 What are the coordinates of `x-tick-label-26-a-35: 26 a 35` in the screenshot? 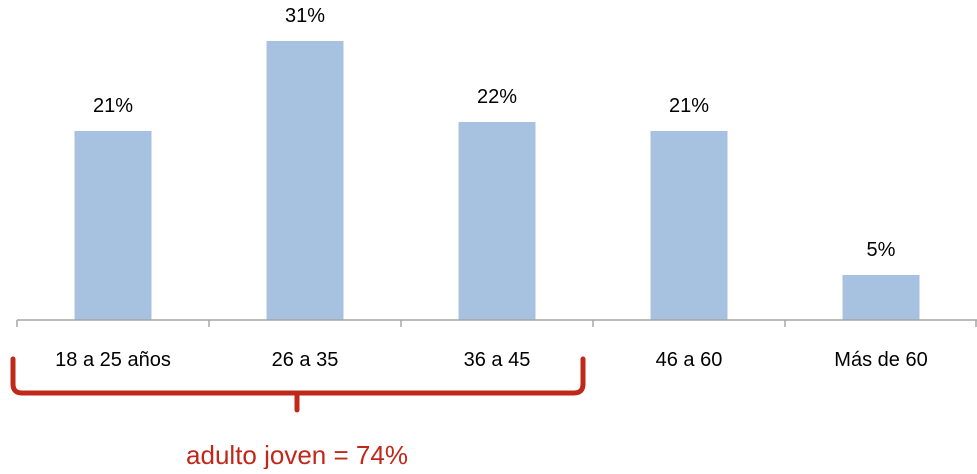 It's located at (305, 360).